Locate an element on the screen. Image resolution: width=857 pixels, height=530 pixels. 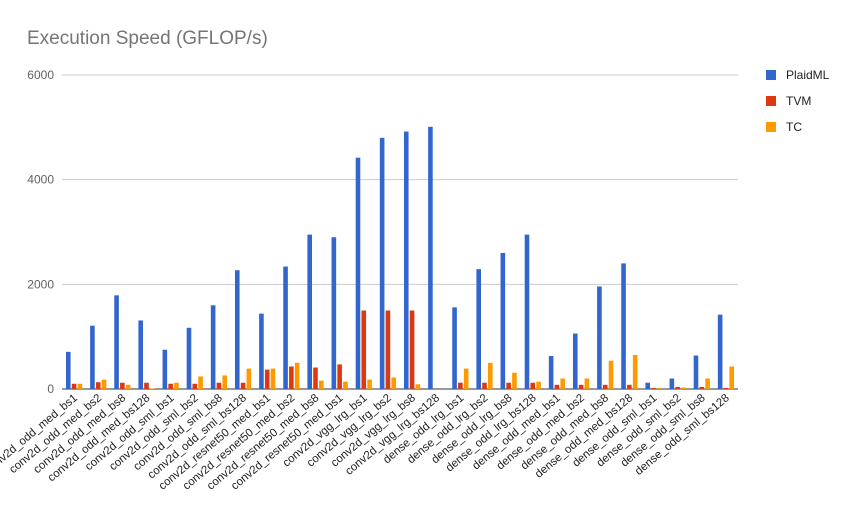
legend-swatch-plaidml is located at coordinates (771, 75).